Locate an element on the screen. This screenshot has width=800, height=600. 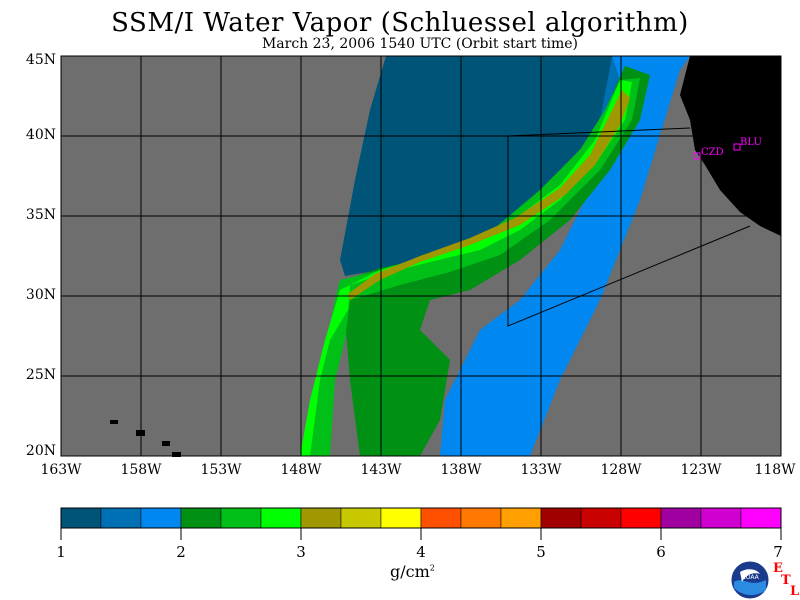
station-label-blu: BLU is located at coordinates (751, 142).